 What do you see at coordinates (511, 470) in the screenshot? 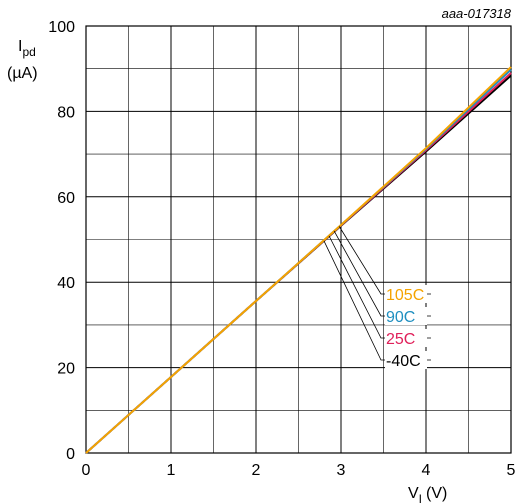
I see `x-tick-label: 5` at bounding box center [511, 470].